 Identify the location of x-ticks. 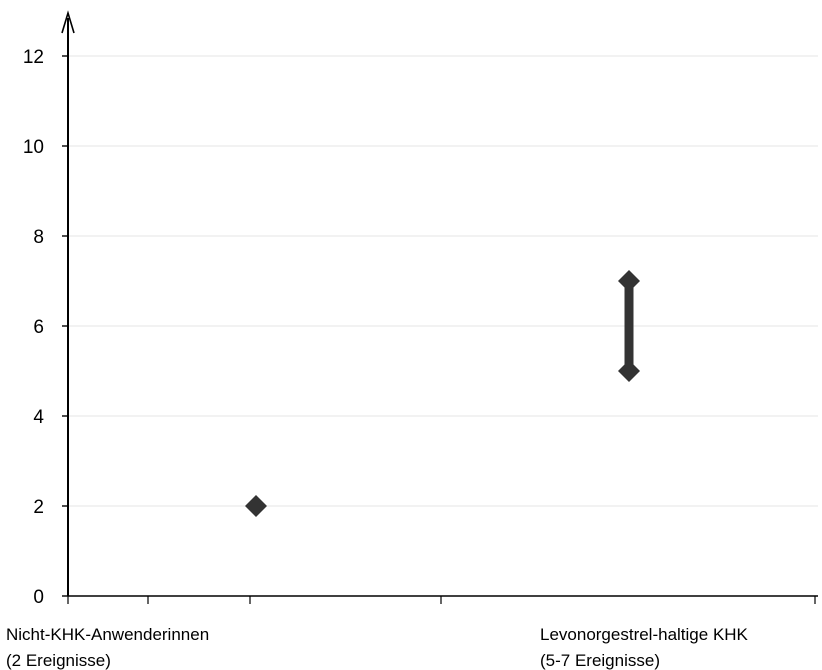
(441, 600).